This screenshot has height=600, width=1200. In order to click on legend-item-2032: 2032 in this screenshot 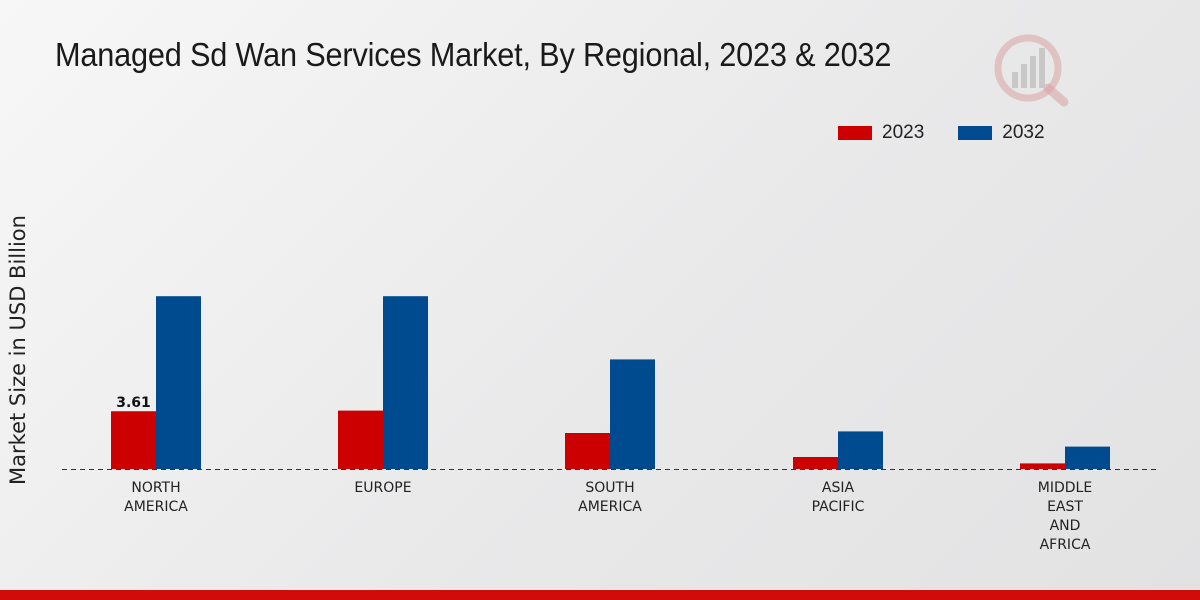, I will do `click(1001, 133)`.